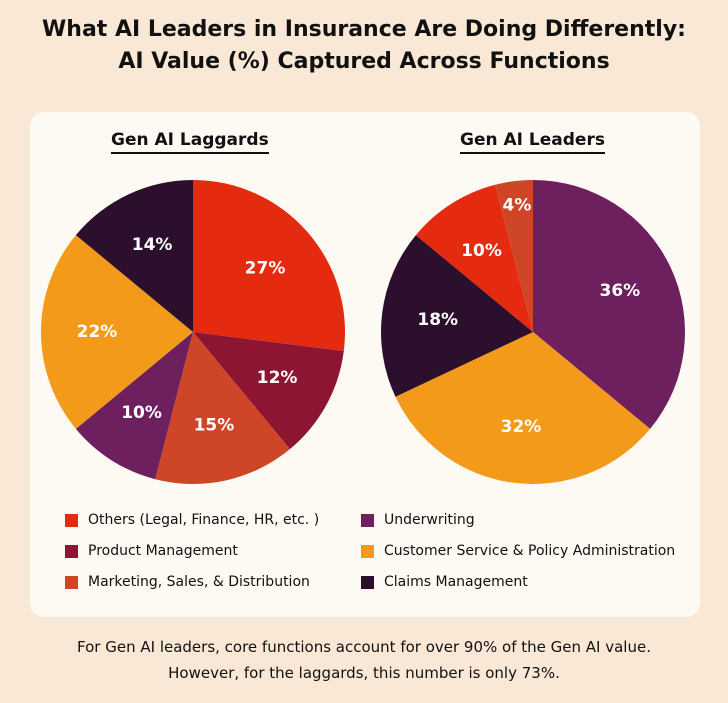 The image size is (728, 703). I want to click on leaders-label-claims: 18%, so click(437, 320).